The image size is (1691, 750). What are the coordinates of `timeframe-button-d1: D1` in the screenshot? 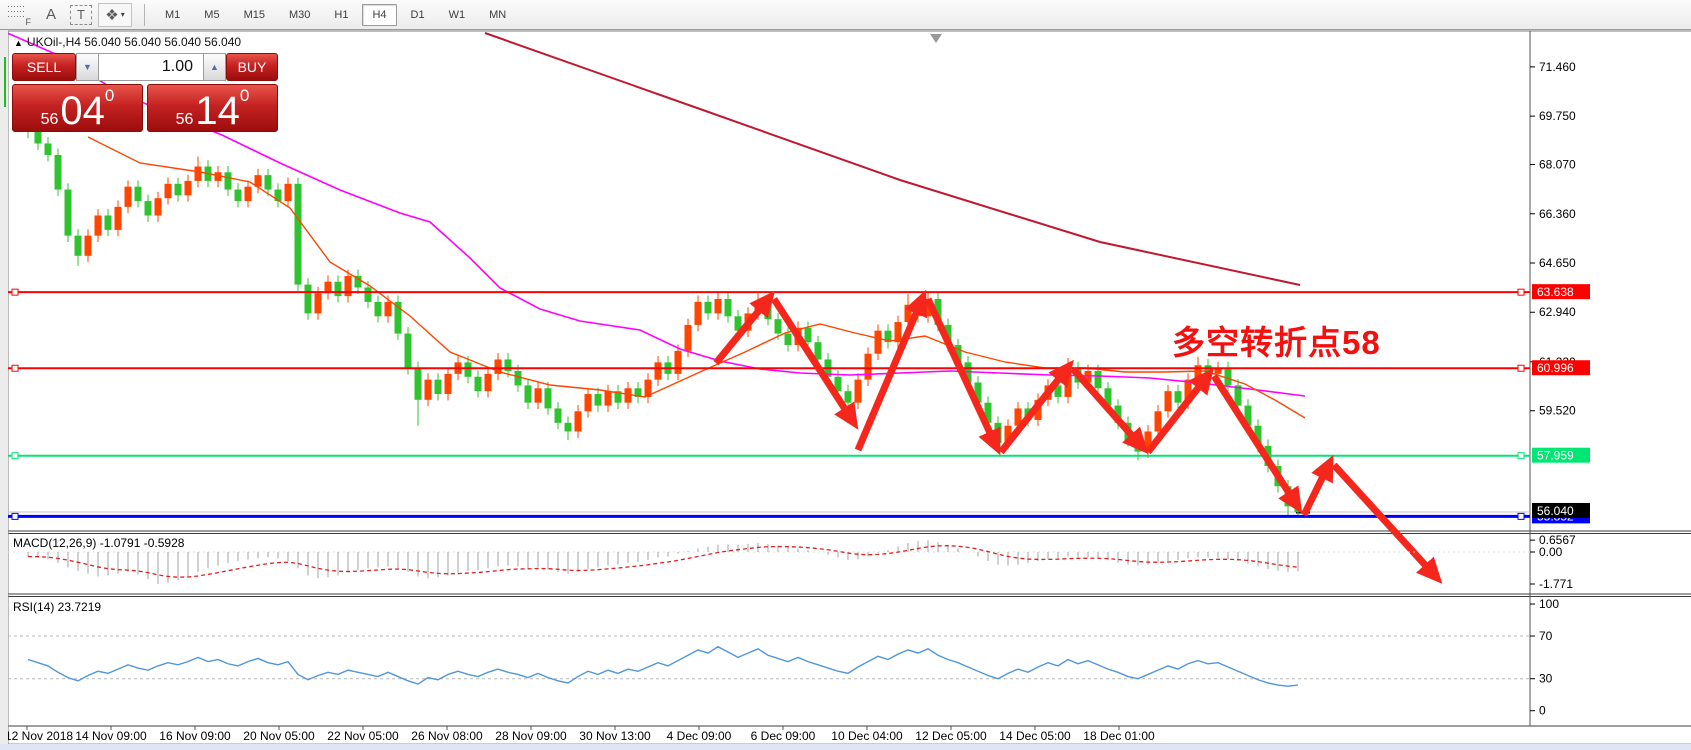 It's located at (417, 14).